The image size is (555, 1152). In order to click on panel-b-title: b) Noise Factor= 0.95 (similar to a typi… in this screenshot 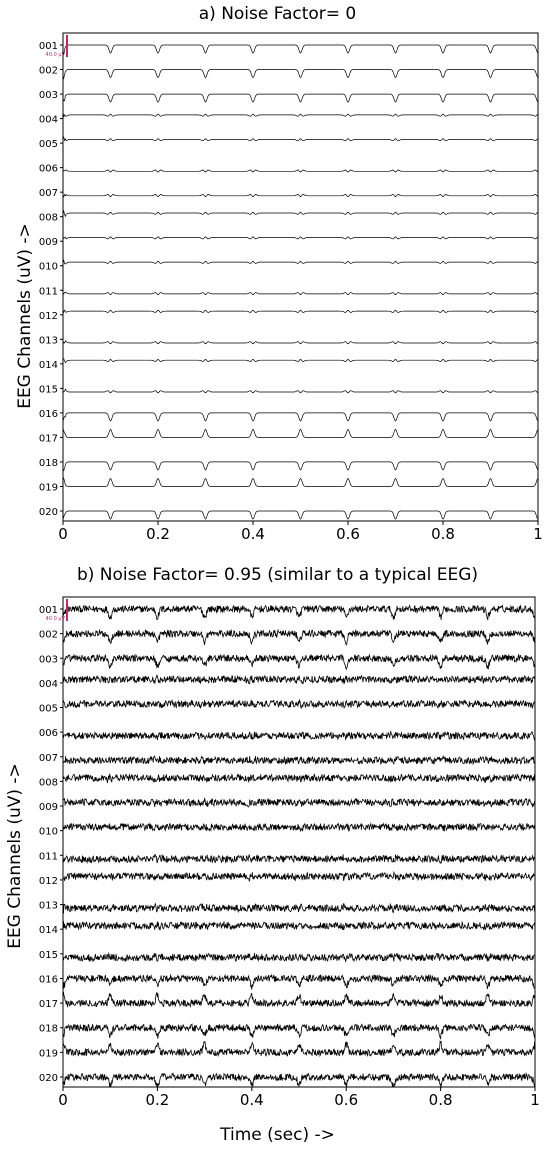, I will do `click(277, 575)`.